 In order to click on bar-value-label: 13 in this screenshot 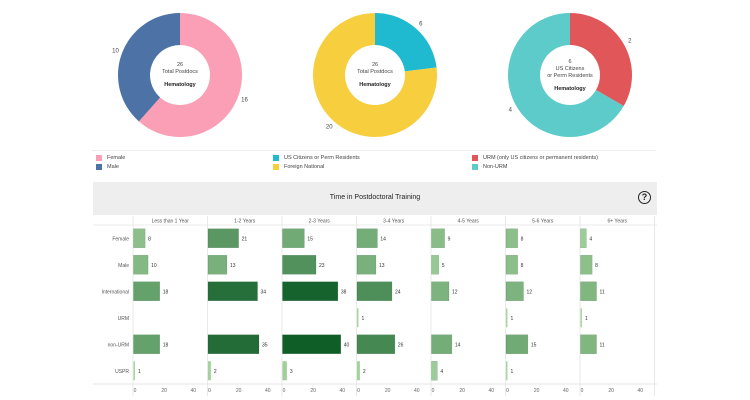, I will do `click(382, 266)`.